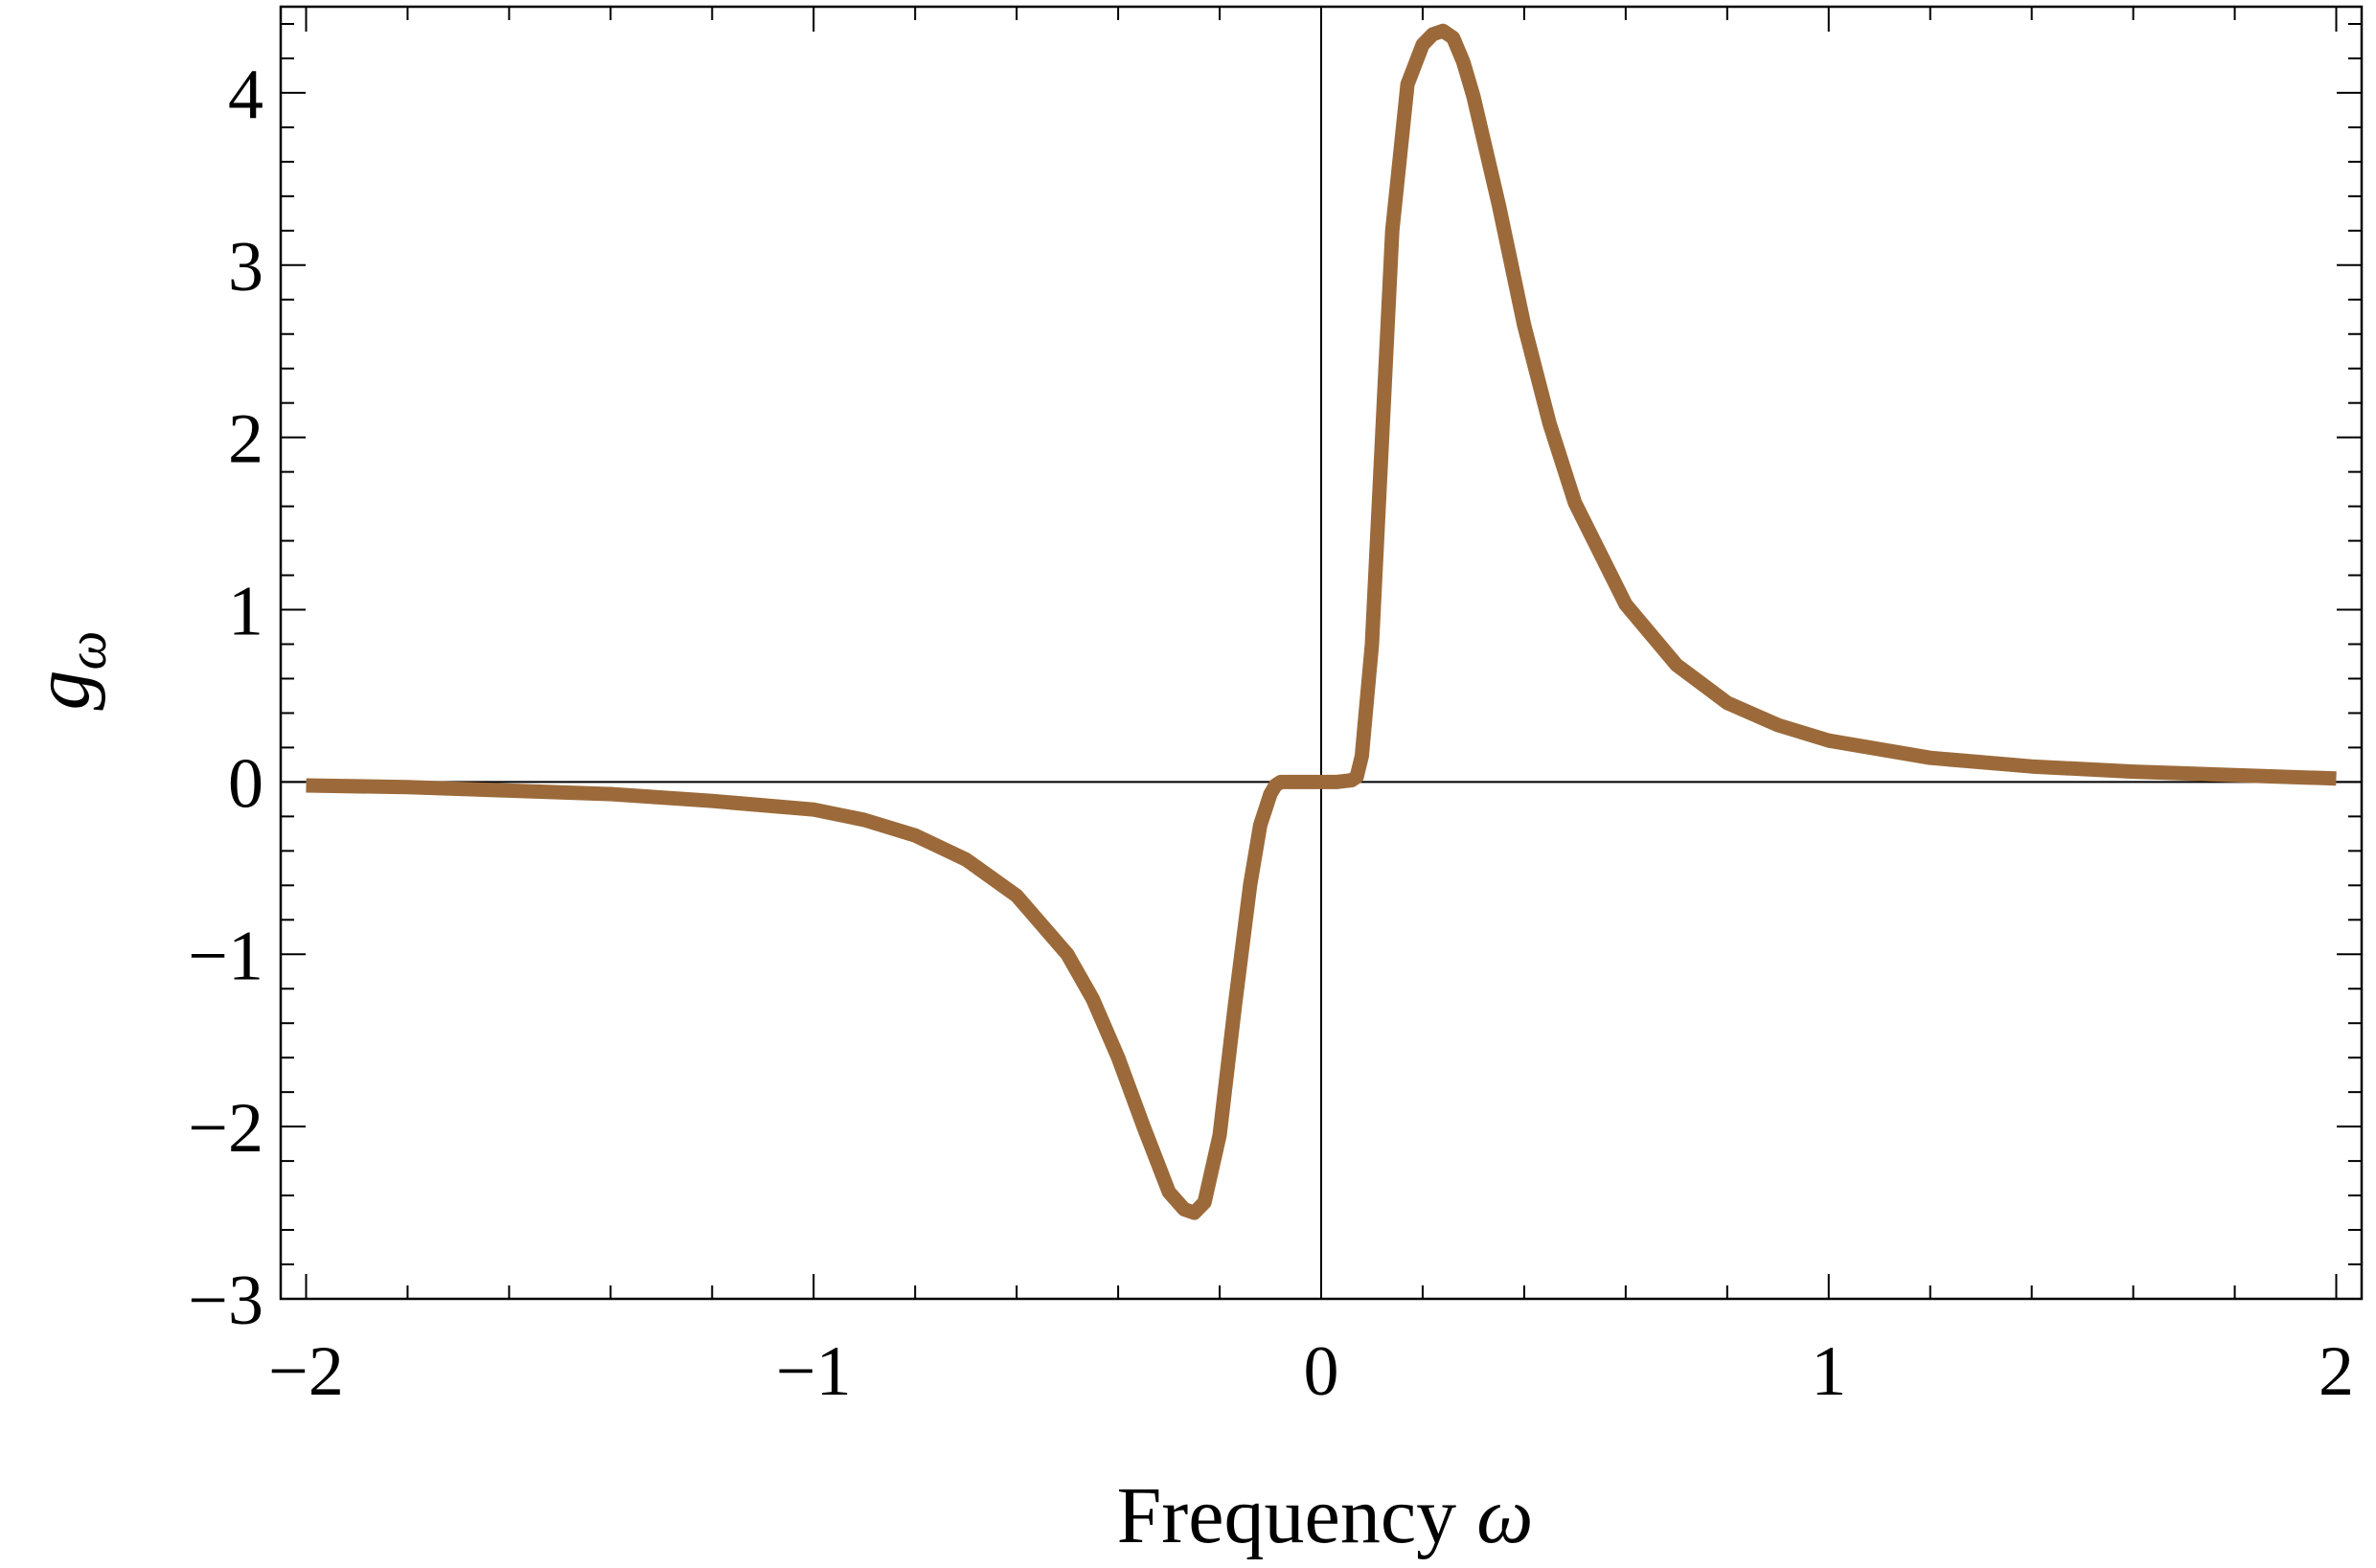  I want to click on x-tick-label: −2, so click(306, 1371).